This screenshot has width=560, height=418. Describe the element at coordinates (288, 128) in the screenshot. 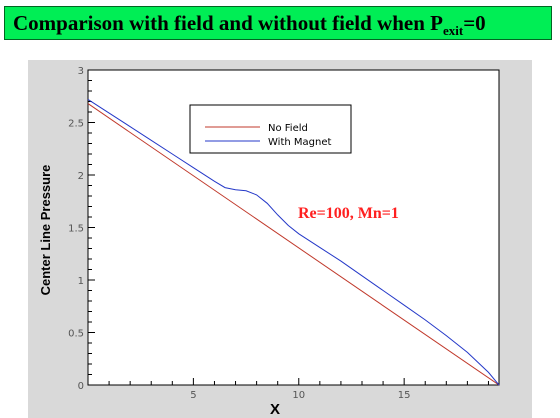

I see `legend-label-no-field: No Field` at that location.